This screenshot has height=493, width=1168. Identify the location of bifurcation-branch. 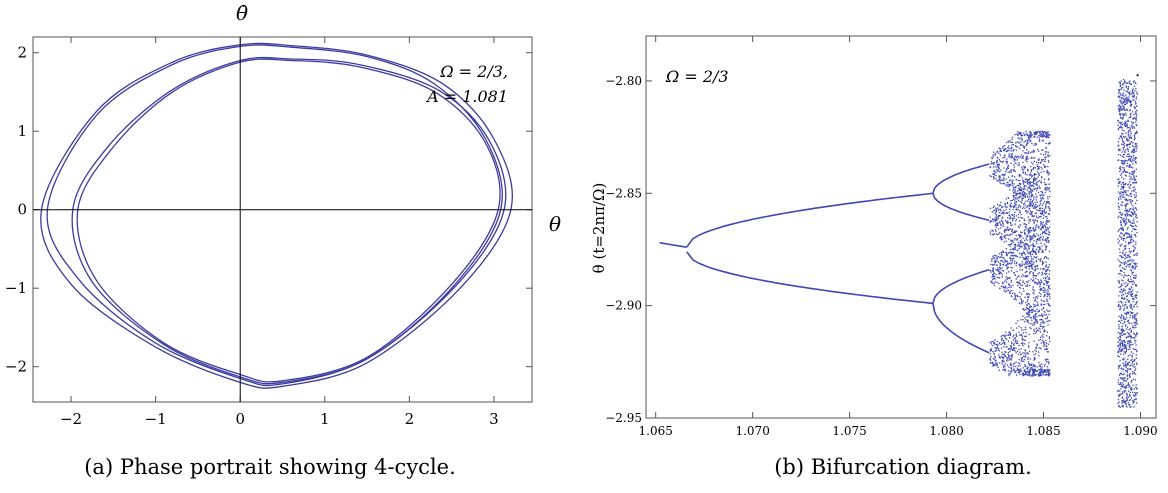
(673, 244).